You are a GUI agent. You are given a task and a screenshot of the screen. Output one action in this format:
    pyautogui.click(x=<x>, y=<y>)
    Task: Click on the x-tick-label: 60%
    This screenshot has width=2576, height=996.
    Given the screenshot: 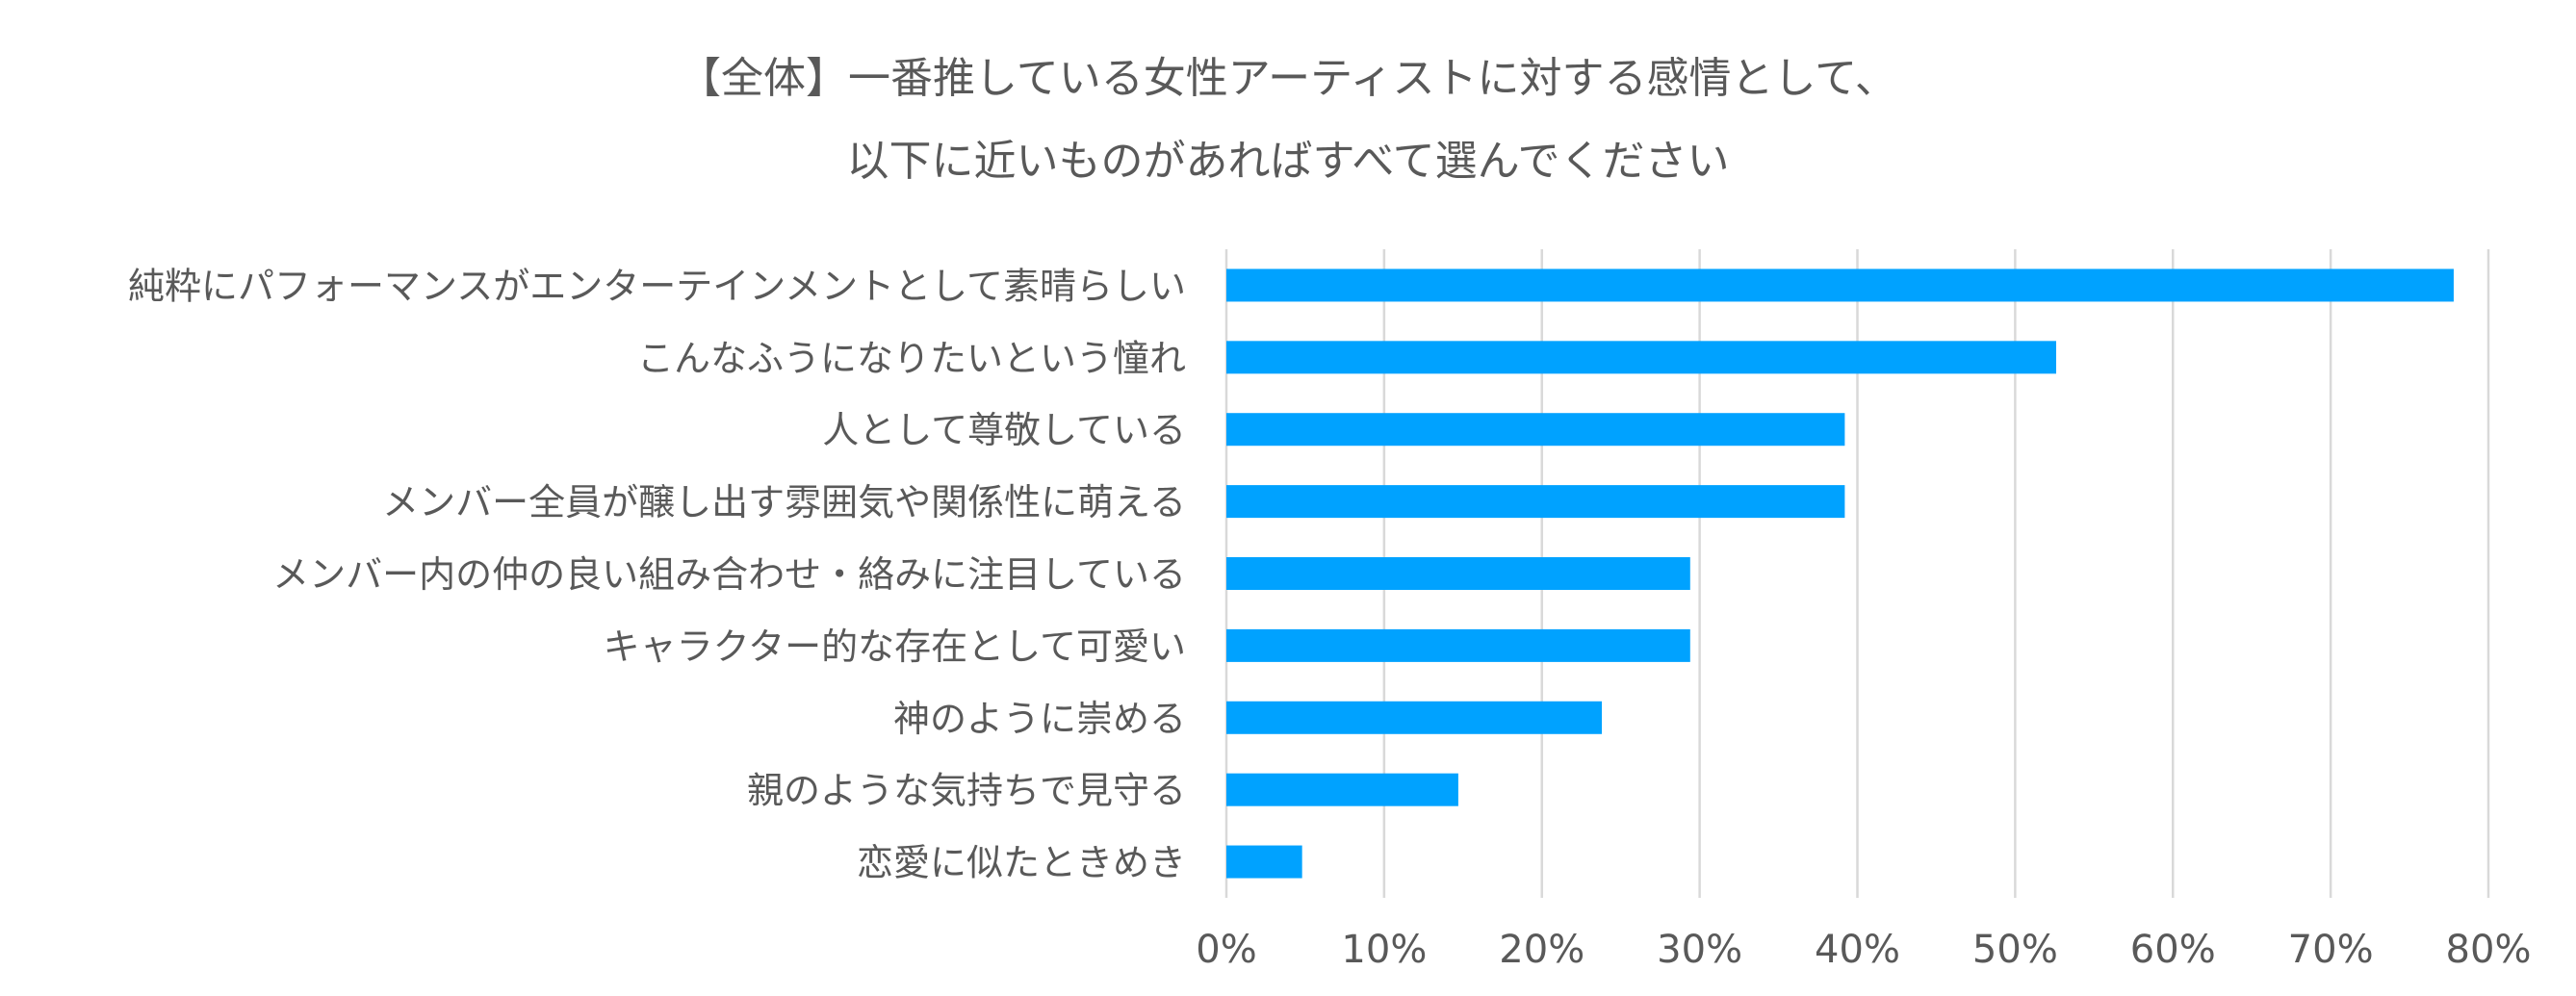 What is the action you would take?
    pyautogui.click(x=2173, y=950)
    